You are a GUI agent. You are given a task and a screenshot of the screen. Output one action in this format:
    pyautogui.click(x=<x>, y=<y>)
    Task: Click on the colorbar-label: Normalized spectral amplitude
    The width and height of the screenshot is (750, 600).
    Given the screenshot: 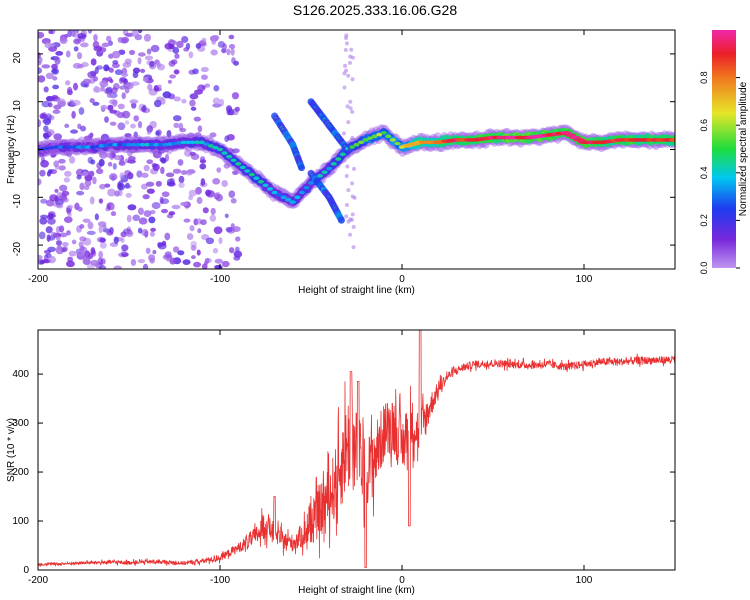 What is the action you would take?
    pyautogui.click(x=743, y=148)
    